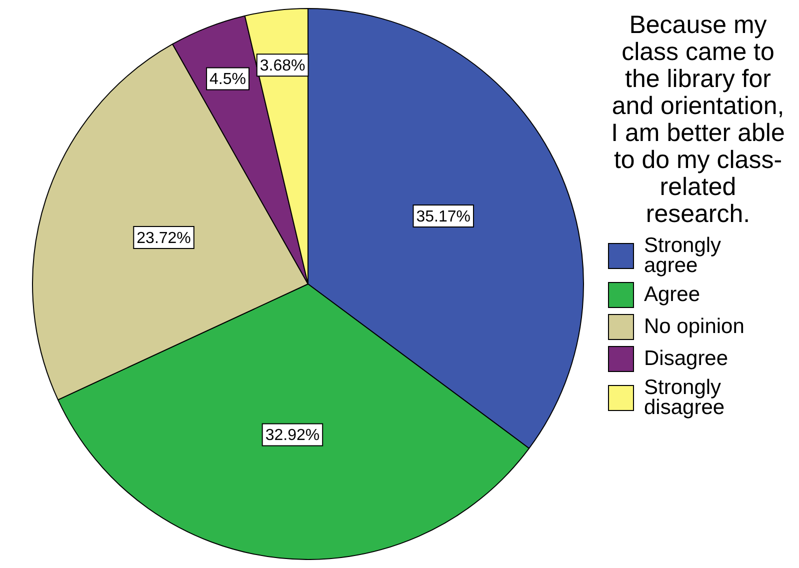 The image size is (799, 568). I want to click on legend-label: No opinion, so click(695, 326).